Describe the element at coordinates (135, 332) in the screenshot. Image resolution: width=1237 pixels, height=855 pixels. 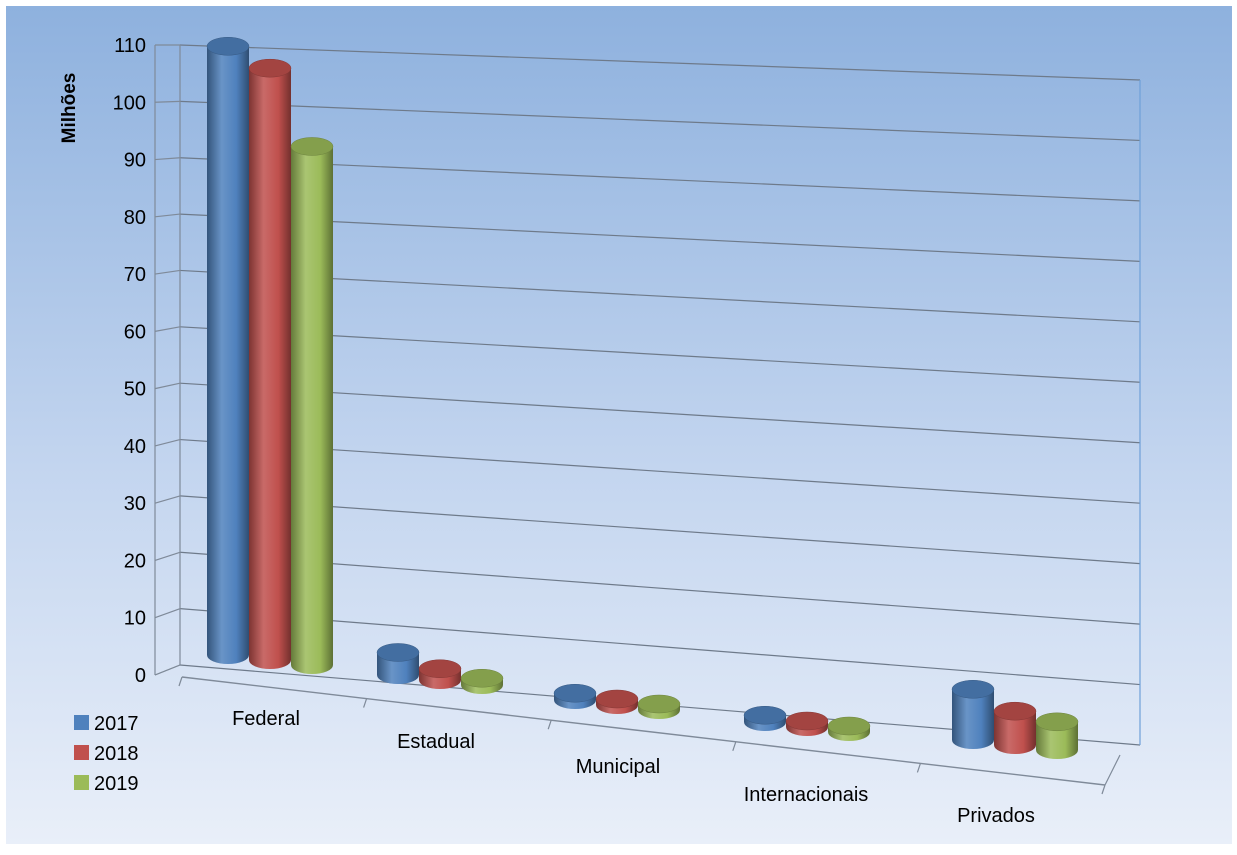
I see `y-tick-label: 60` at that location.